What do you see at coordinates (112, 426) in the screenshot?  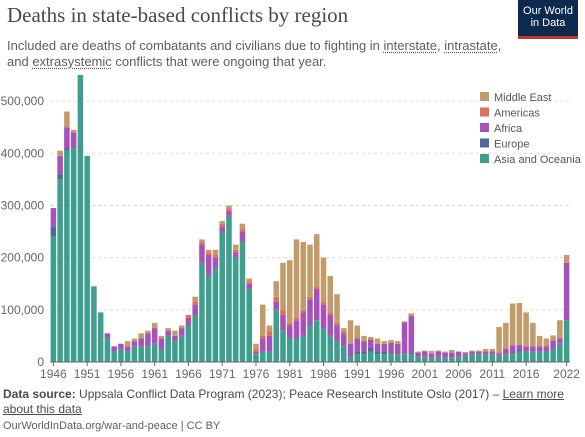 I see `footer-url: OurWorldInData.org/war-and-peace | CC BY` at bounding box center [112, 426].